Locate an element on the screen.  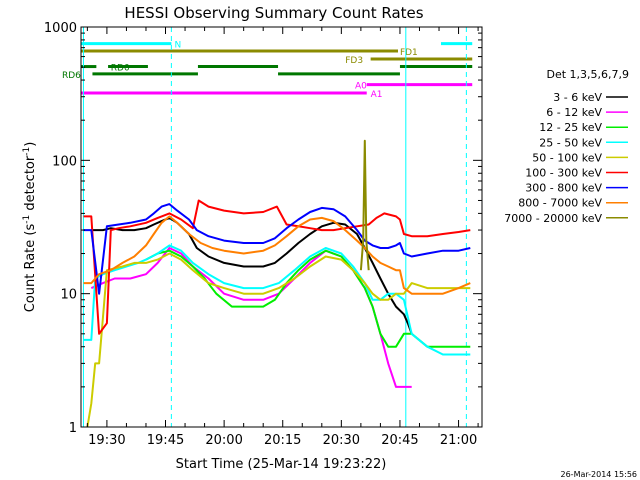
y-axis-label-sup1: -1 is located at coordinates (27, 219).